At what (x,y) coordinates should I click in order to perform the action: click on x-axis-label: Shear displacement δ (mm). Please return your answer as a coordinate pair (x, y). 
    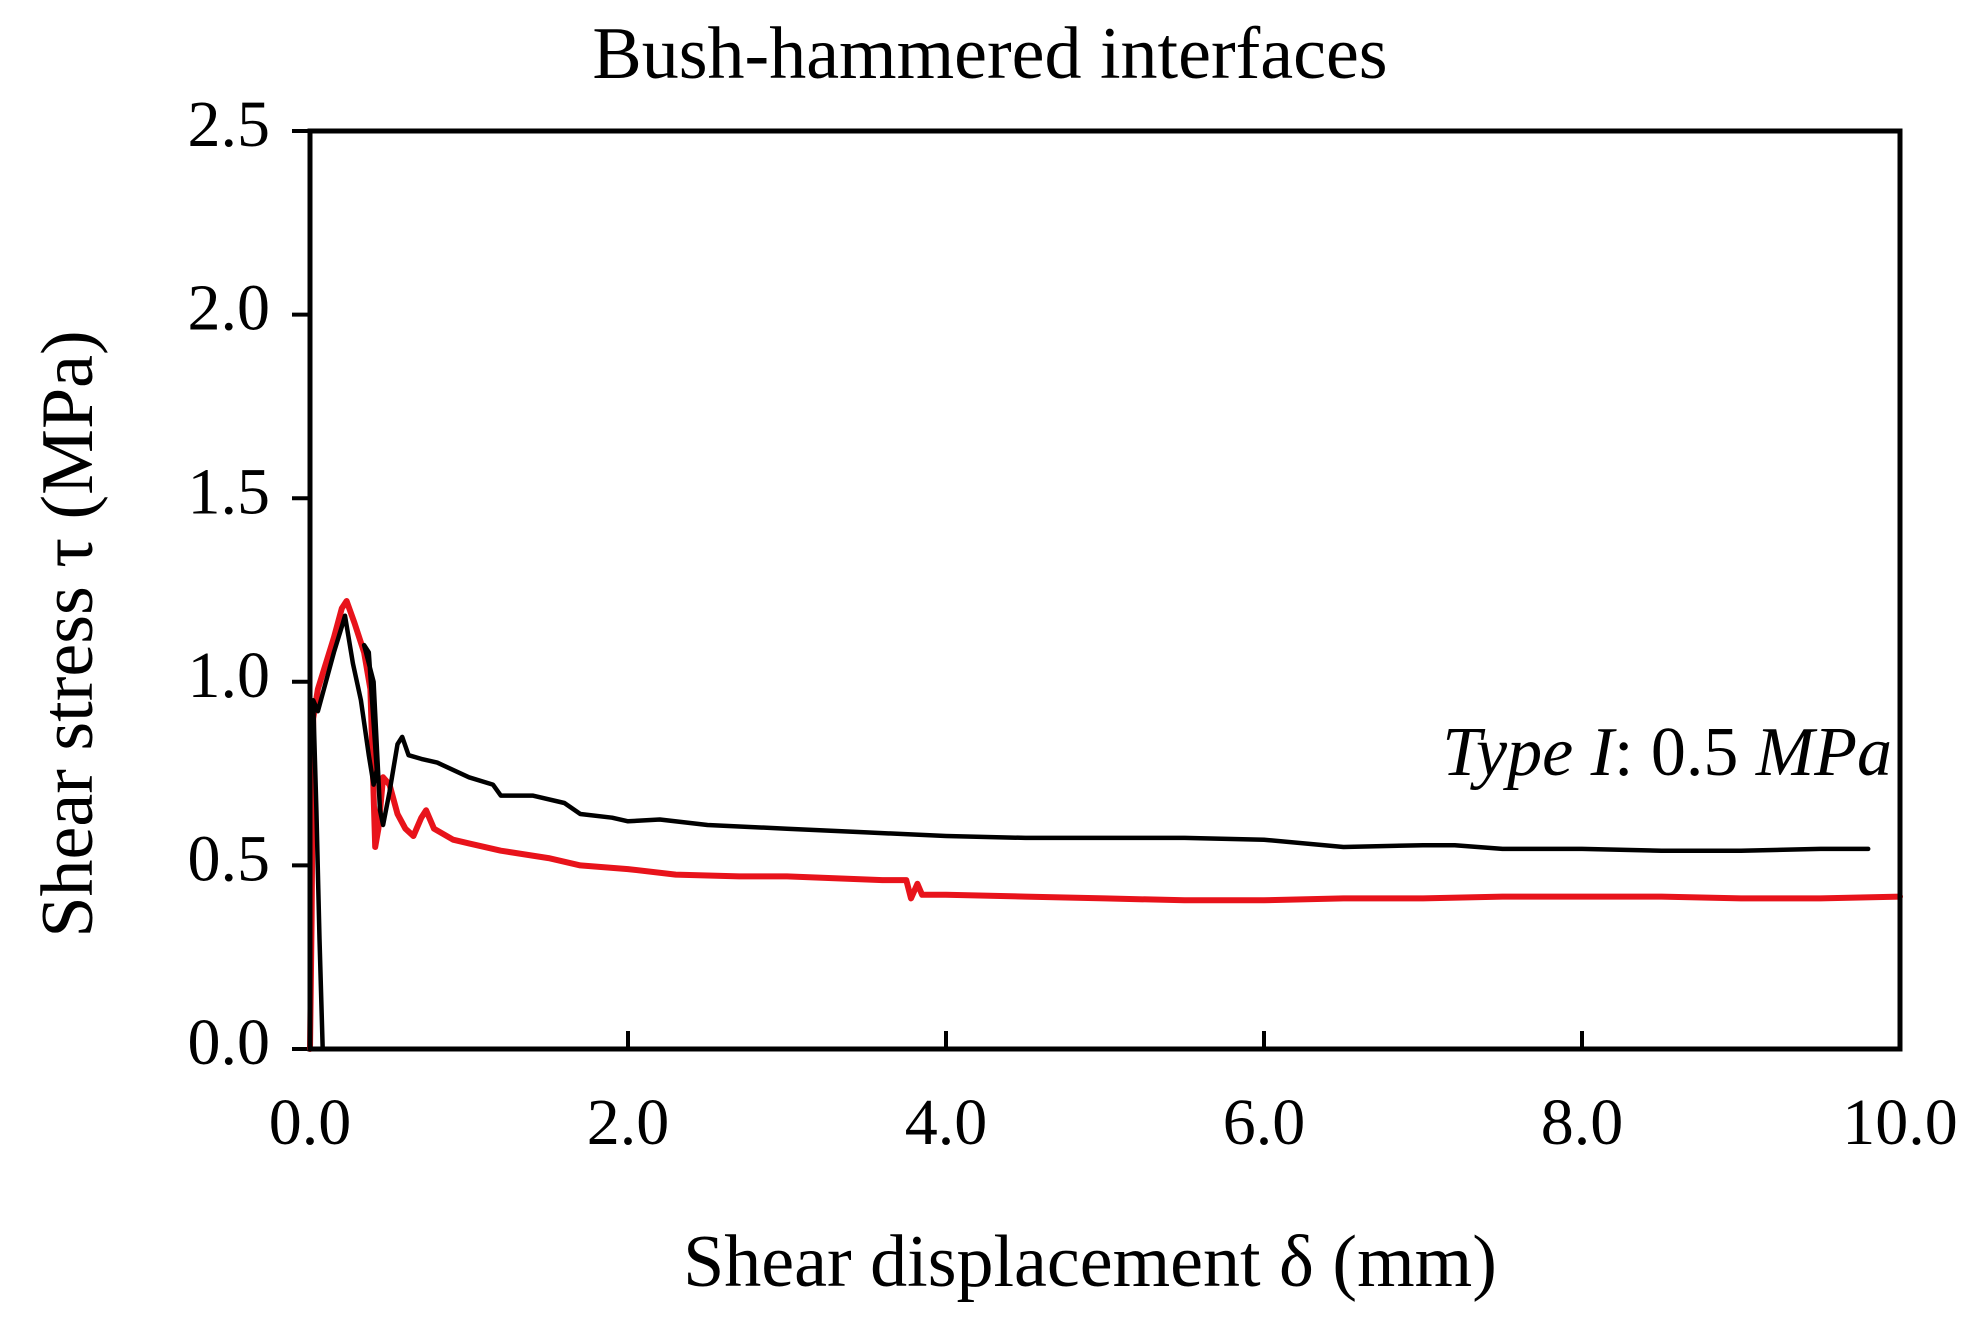
    Looking at the image, I should click on (1090, 1262).